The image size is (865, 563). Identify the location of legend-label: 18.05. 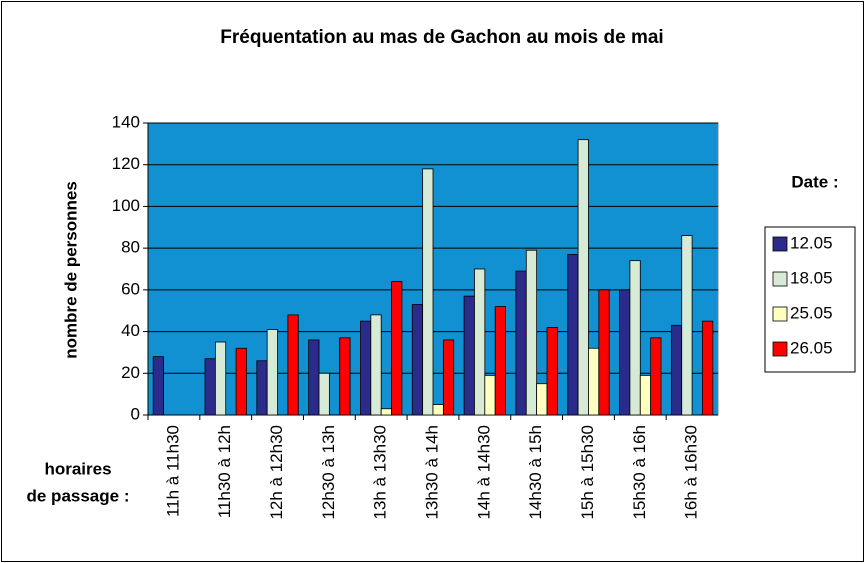
(811, 277).